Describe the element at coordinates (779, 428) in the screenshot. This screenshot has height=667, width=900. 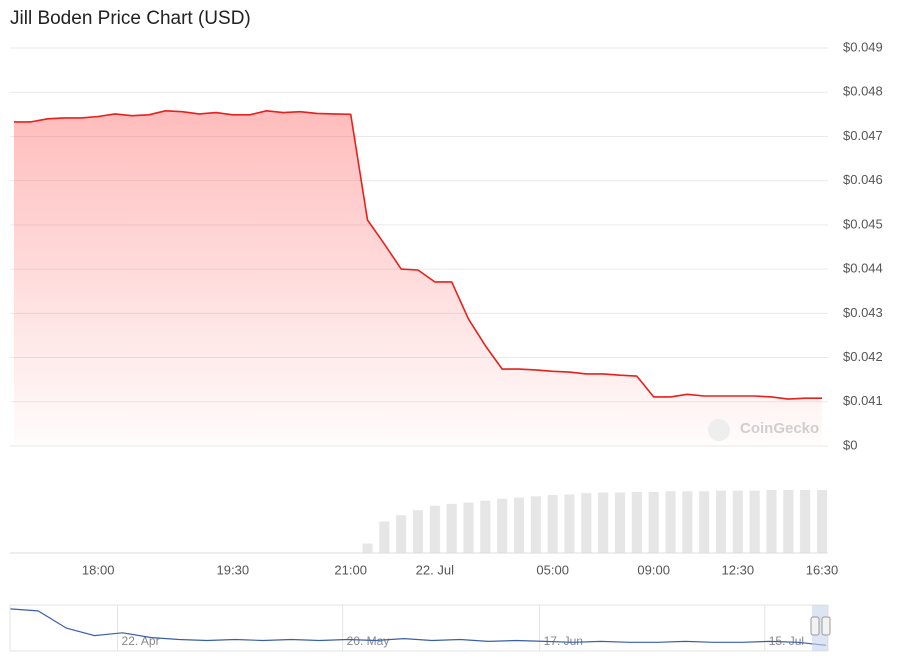
I see `watermark: CoinGecko` at that location.